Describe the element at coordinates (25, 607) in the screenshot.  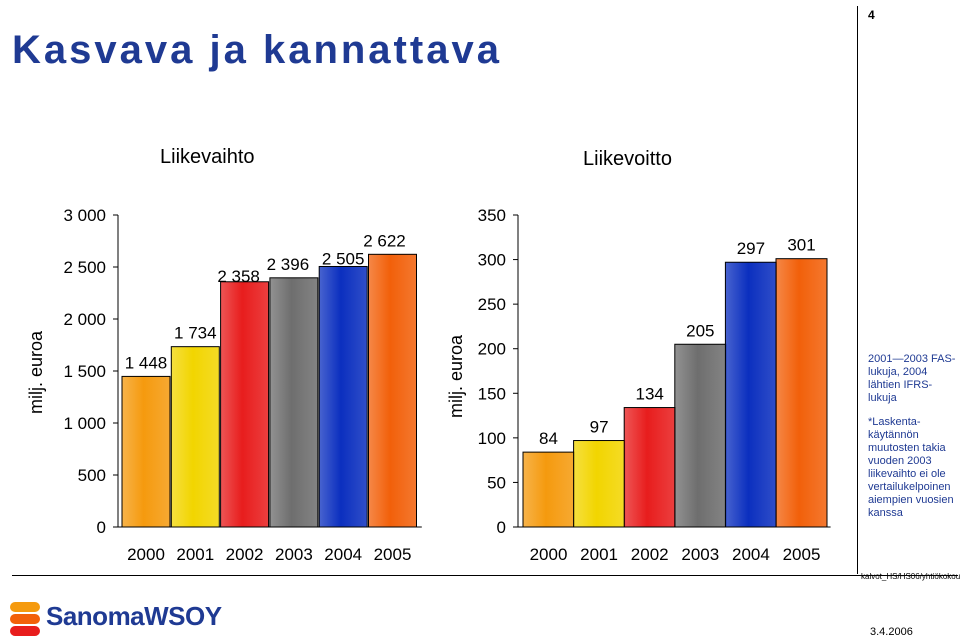
I see `logo-stripe-top` at that location.